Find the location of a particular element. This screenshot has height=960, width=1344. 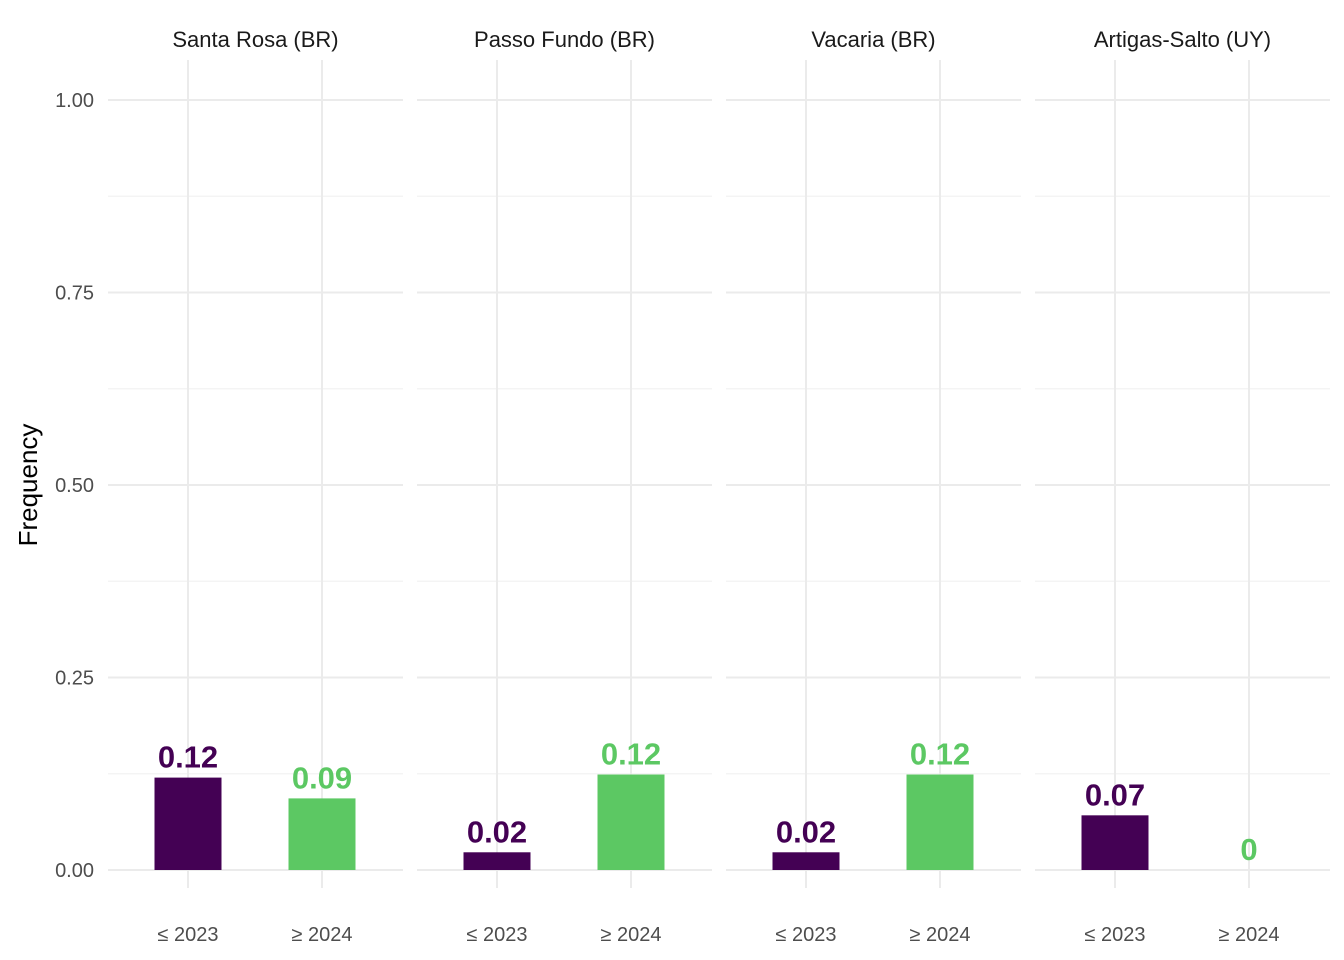

bar-value-label: 0.07 is located at coordinates (1115, 794).